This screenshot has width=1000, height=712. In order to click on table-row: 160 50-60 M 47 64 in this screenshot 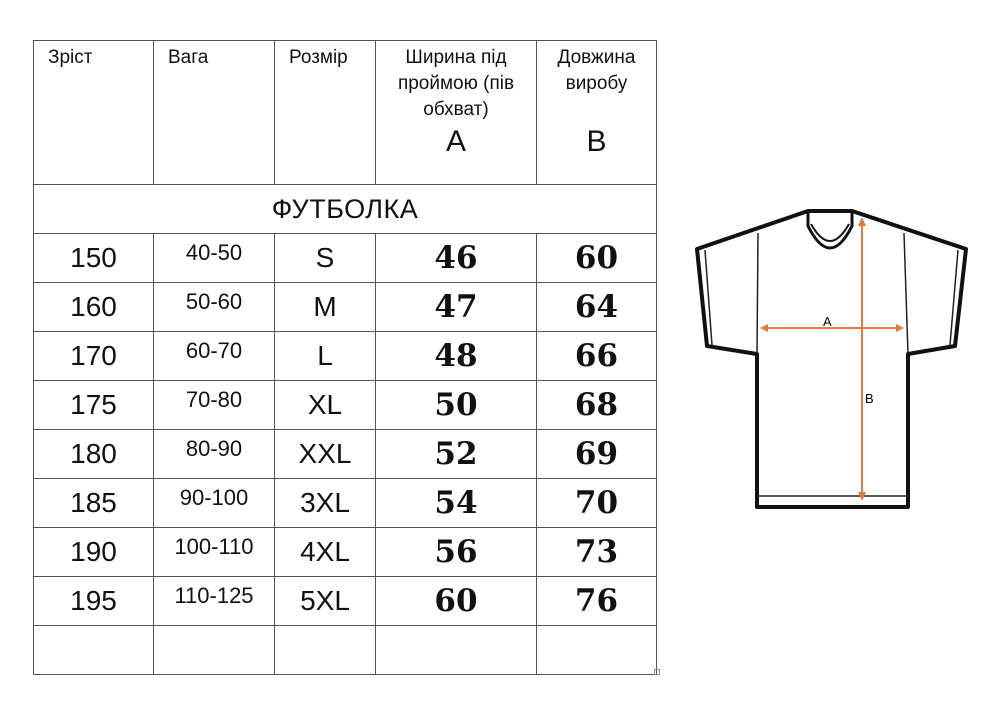, I will do `click(345, 307)`.